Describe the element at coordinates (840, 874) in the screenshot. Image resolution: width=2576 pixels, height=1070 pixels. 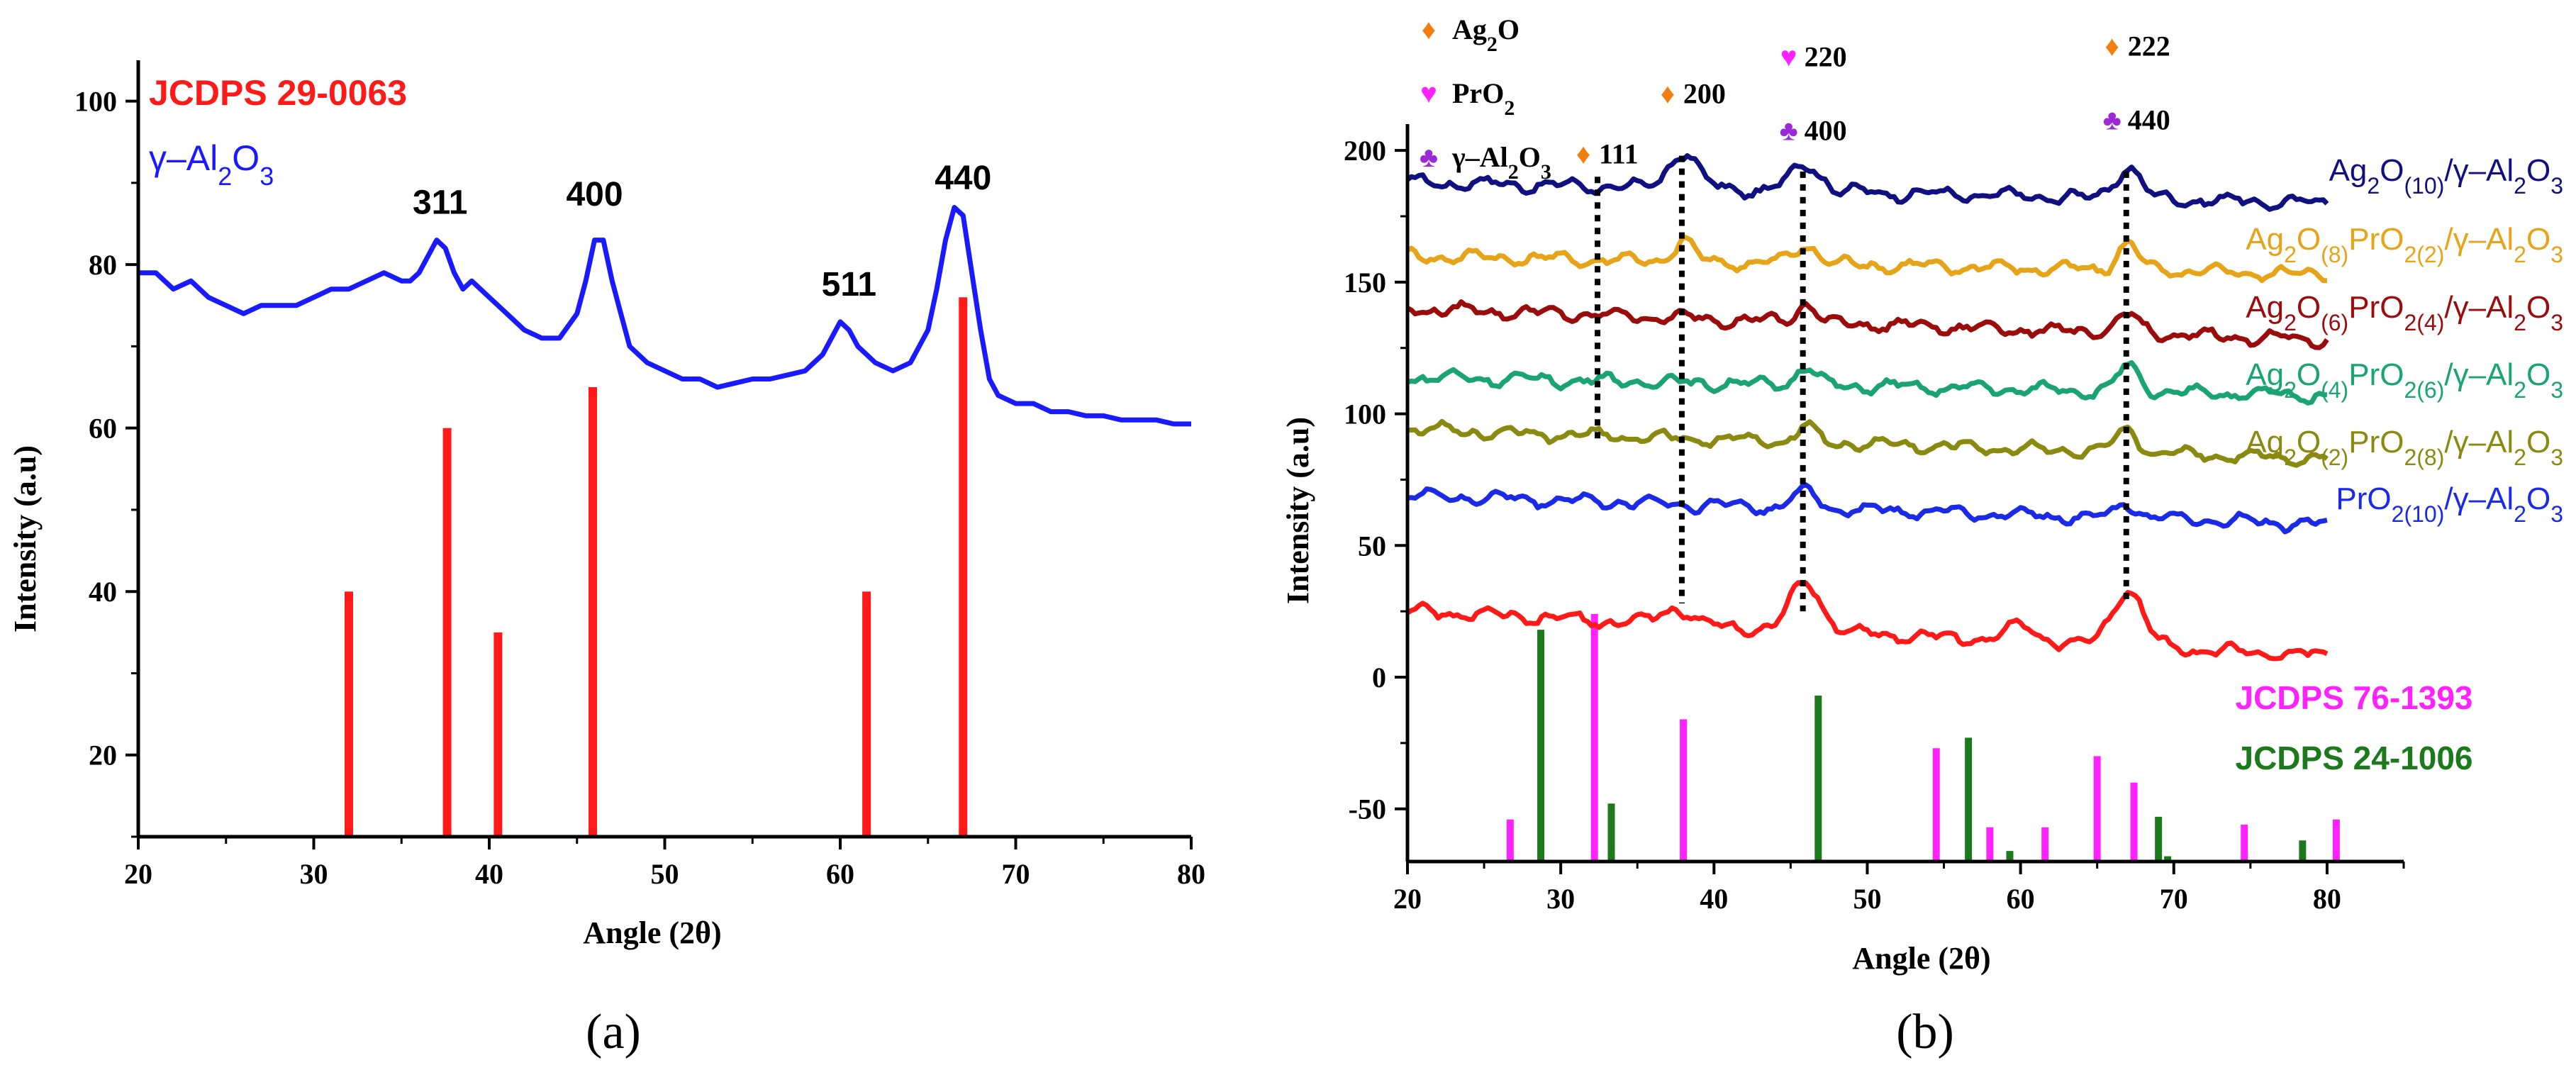
I see `x-tick-label: 60` at that location.